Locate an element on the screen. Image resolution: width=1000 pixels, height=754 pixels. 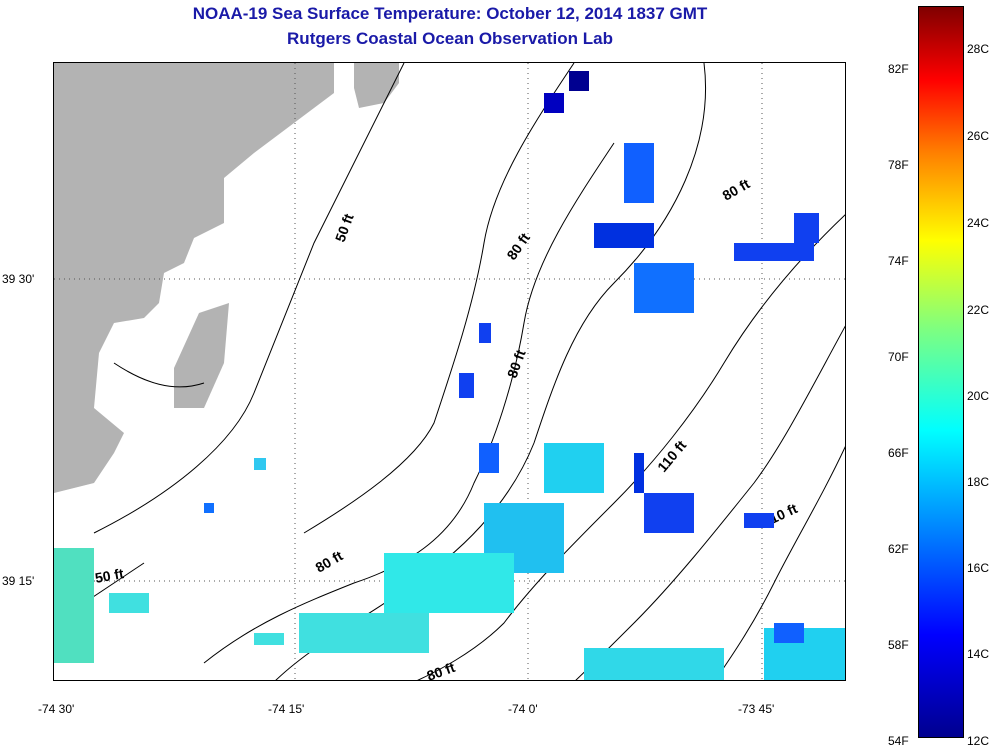
colorbar-f-label: 70F is located at coordinates (898, 357).